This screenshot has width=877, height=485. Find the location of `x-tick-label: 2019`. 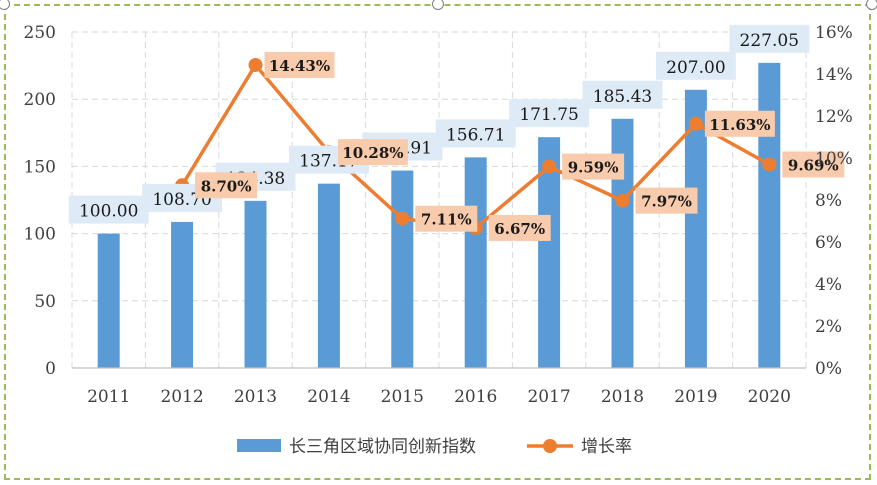

x-tick-label: 2019 is located at coordinates (695, 397).